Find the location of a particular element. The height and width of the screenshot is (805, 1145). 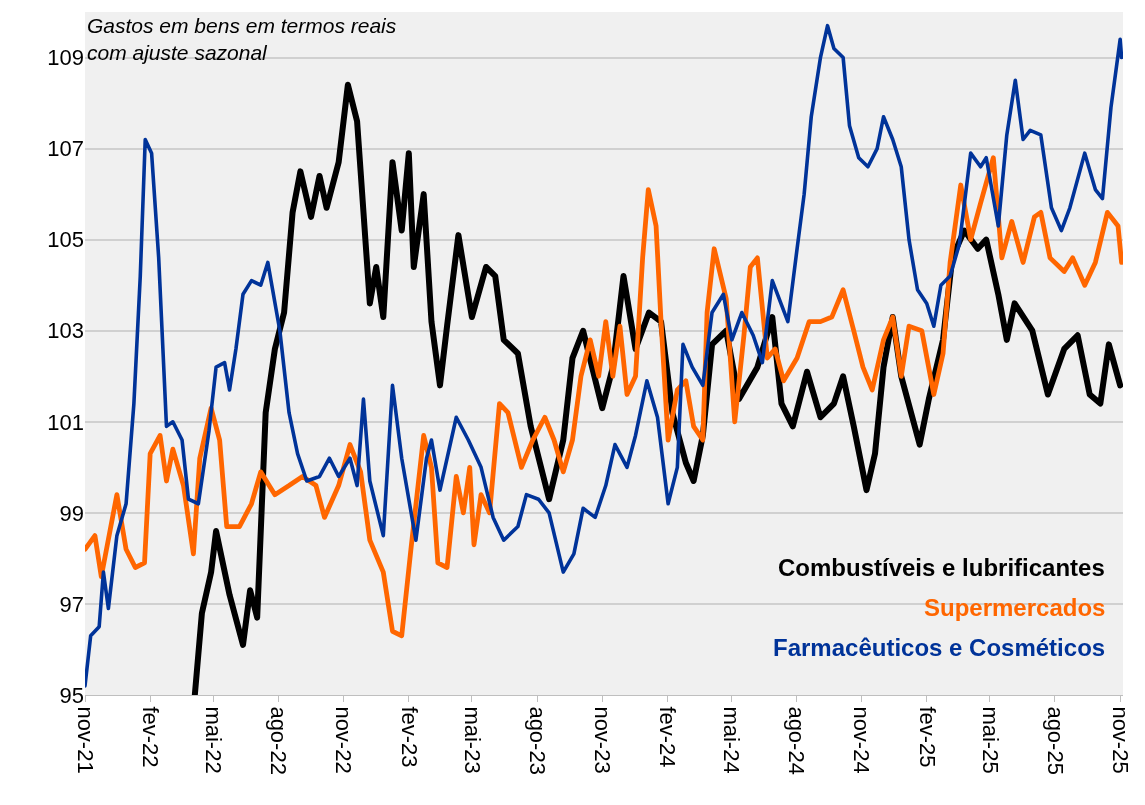

text: Combustíveis e lubrificantes is located at coordinates (941, 567).